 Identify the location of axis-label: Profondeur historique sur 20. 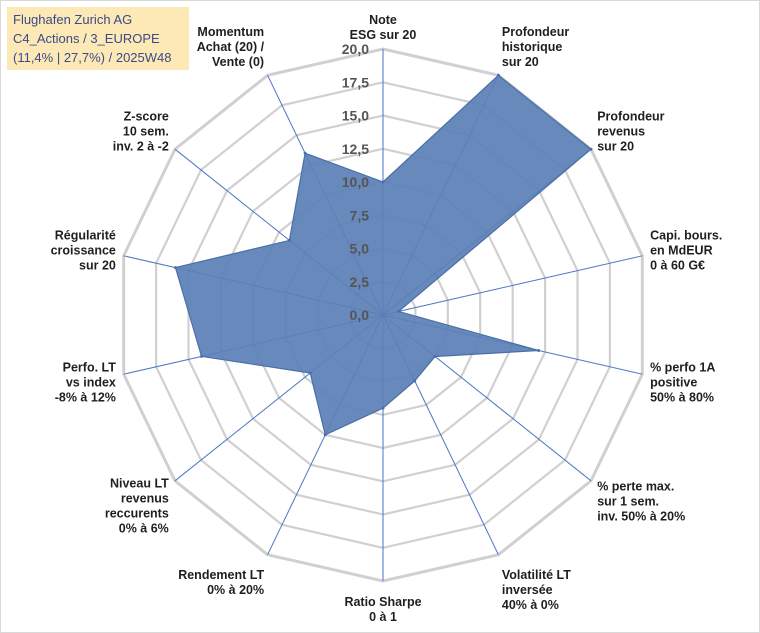
(535, 47).